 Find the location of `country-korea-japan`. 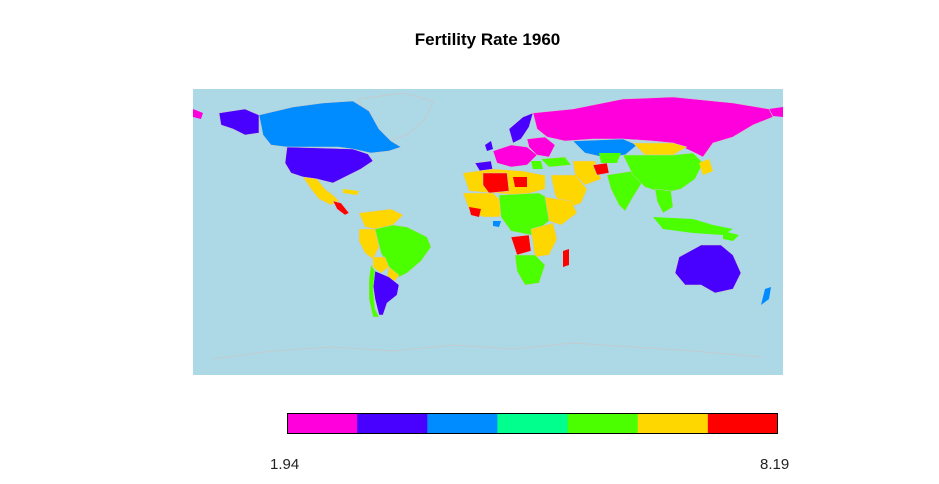

country-korea-japan is located at coordinates (706, 167).